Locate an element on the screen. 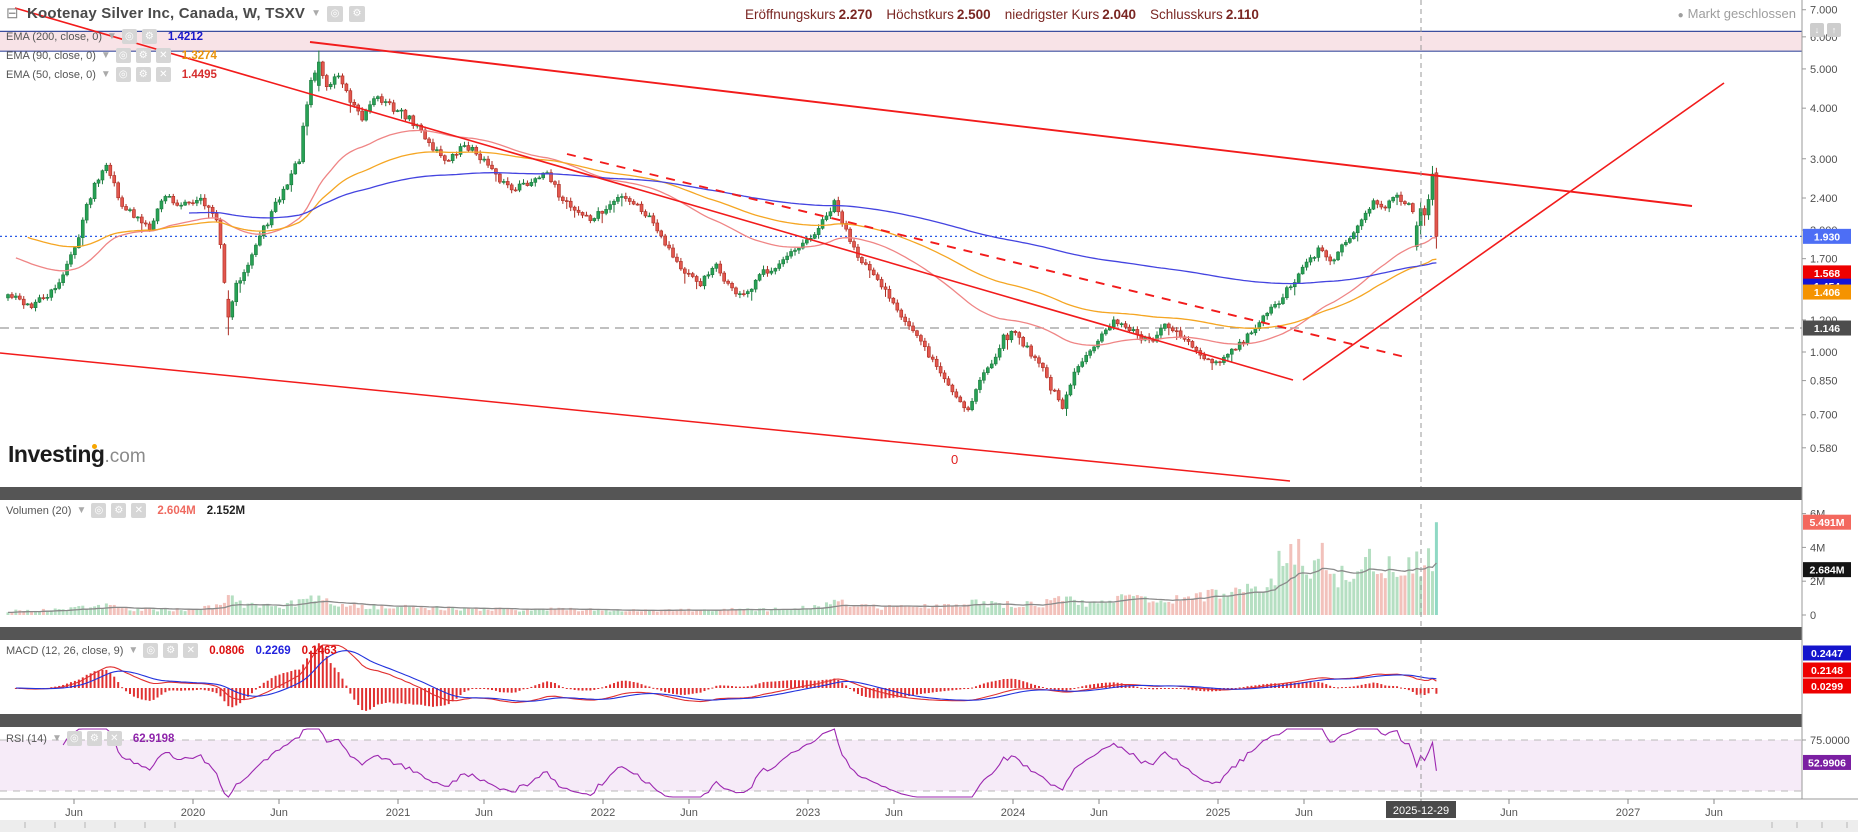 The image size is (1858, 832). volume-current-value: 2.152M is located at coordinates (226, 510).